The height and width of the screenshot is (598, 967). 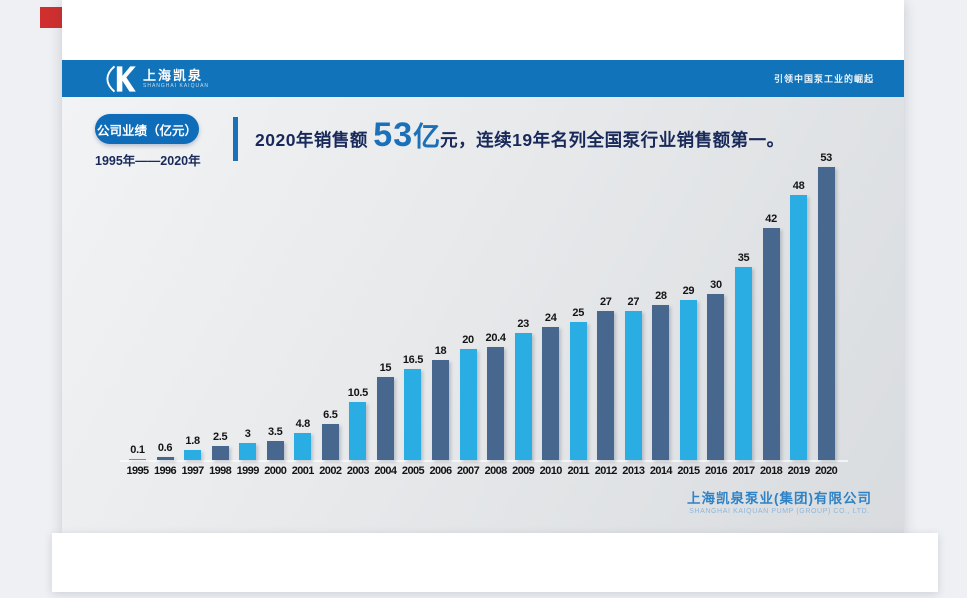 I want to click on bar-value-label: 3, so click(x=247, y=434).